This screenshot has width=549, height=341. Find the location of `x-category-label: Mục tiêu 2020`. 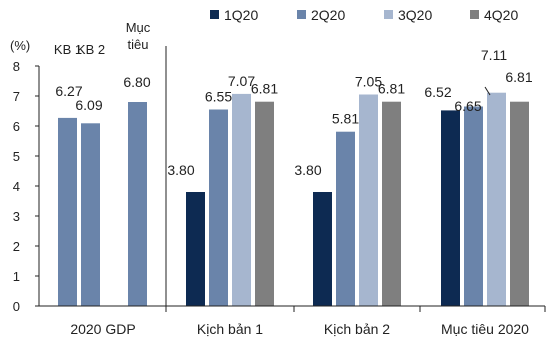

x-category-label: Mục tiêu 2020 is located at coordinates (485, 329).